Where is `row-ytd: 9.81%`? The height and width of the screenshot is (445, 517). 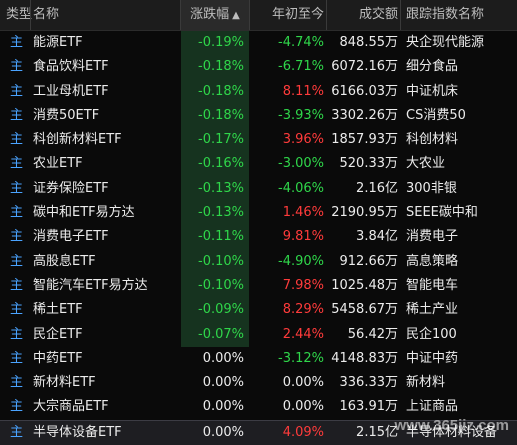 row-ytd: 9.81% is located at coordinates (303, 237).